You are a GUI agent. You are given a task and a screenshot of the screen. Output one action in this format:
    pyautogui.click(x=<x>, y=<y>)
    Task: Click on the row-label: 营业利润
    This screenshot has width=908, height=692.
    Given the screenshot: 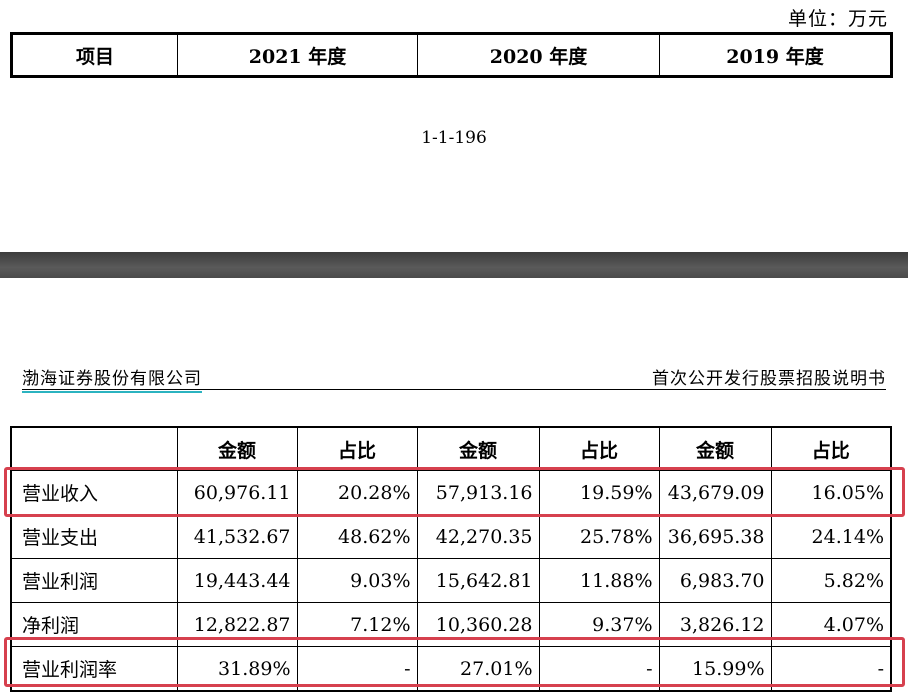 What is the action you would take?
    pyautogui.click(x=94, y=580)
    